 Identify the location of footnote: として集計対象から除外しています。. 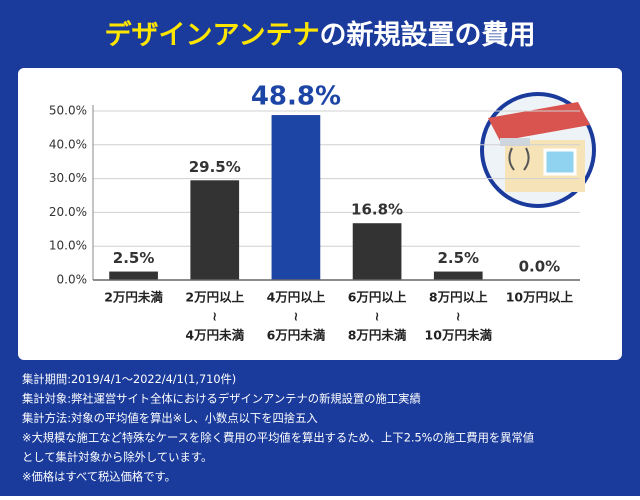
(117, 457).